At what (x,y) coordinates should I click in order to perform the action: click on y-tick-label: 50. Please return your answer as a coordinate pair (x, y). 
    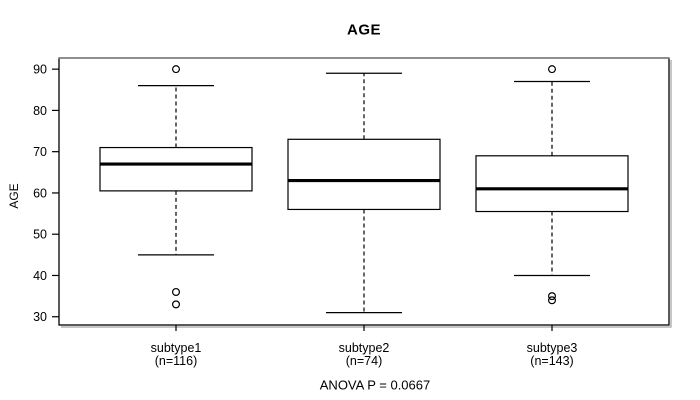
    Looking at the image, I should click on (40, 235).